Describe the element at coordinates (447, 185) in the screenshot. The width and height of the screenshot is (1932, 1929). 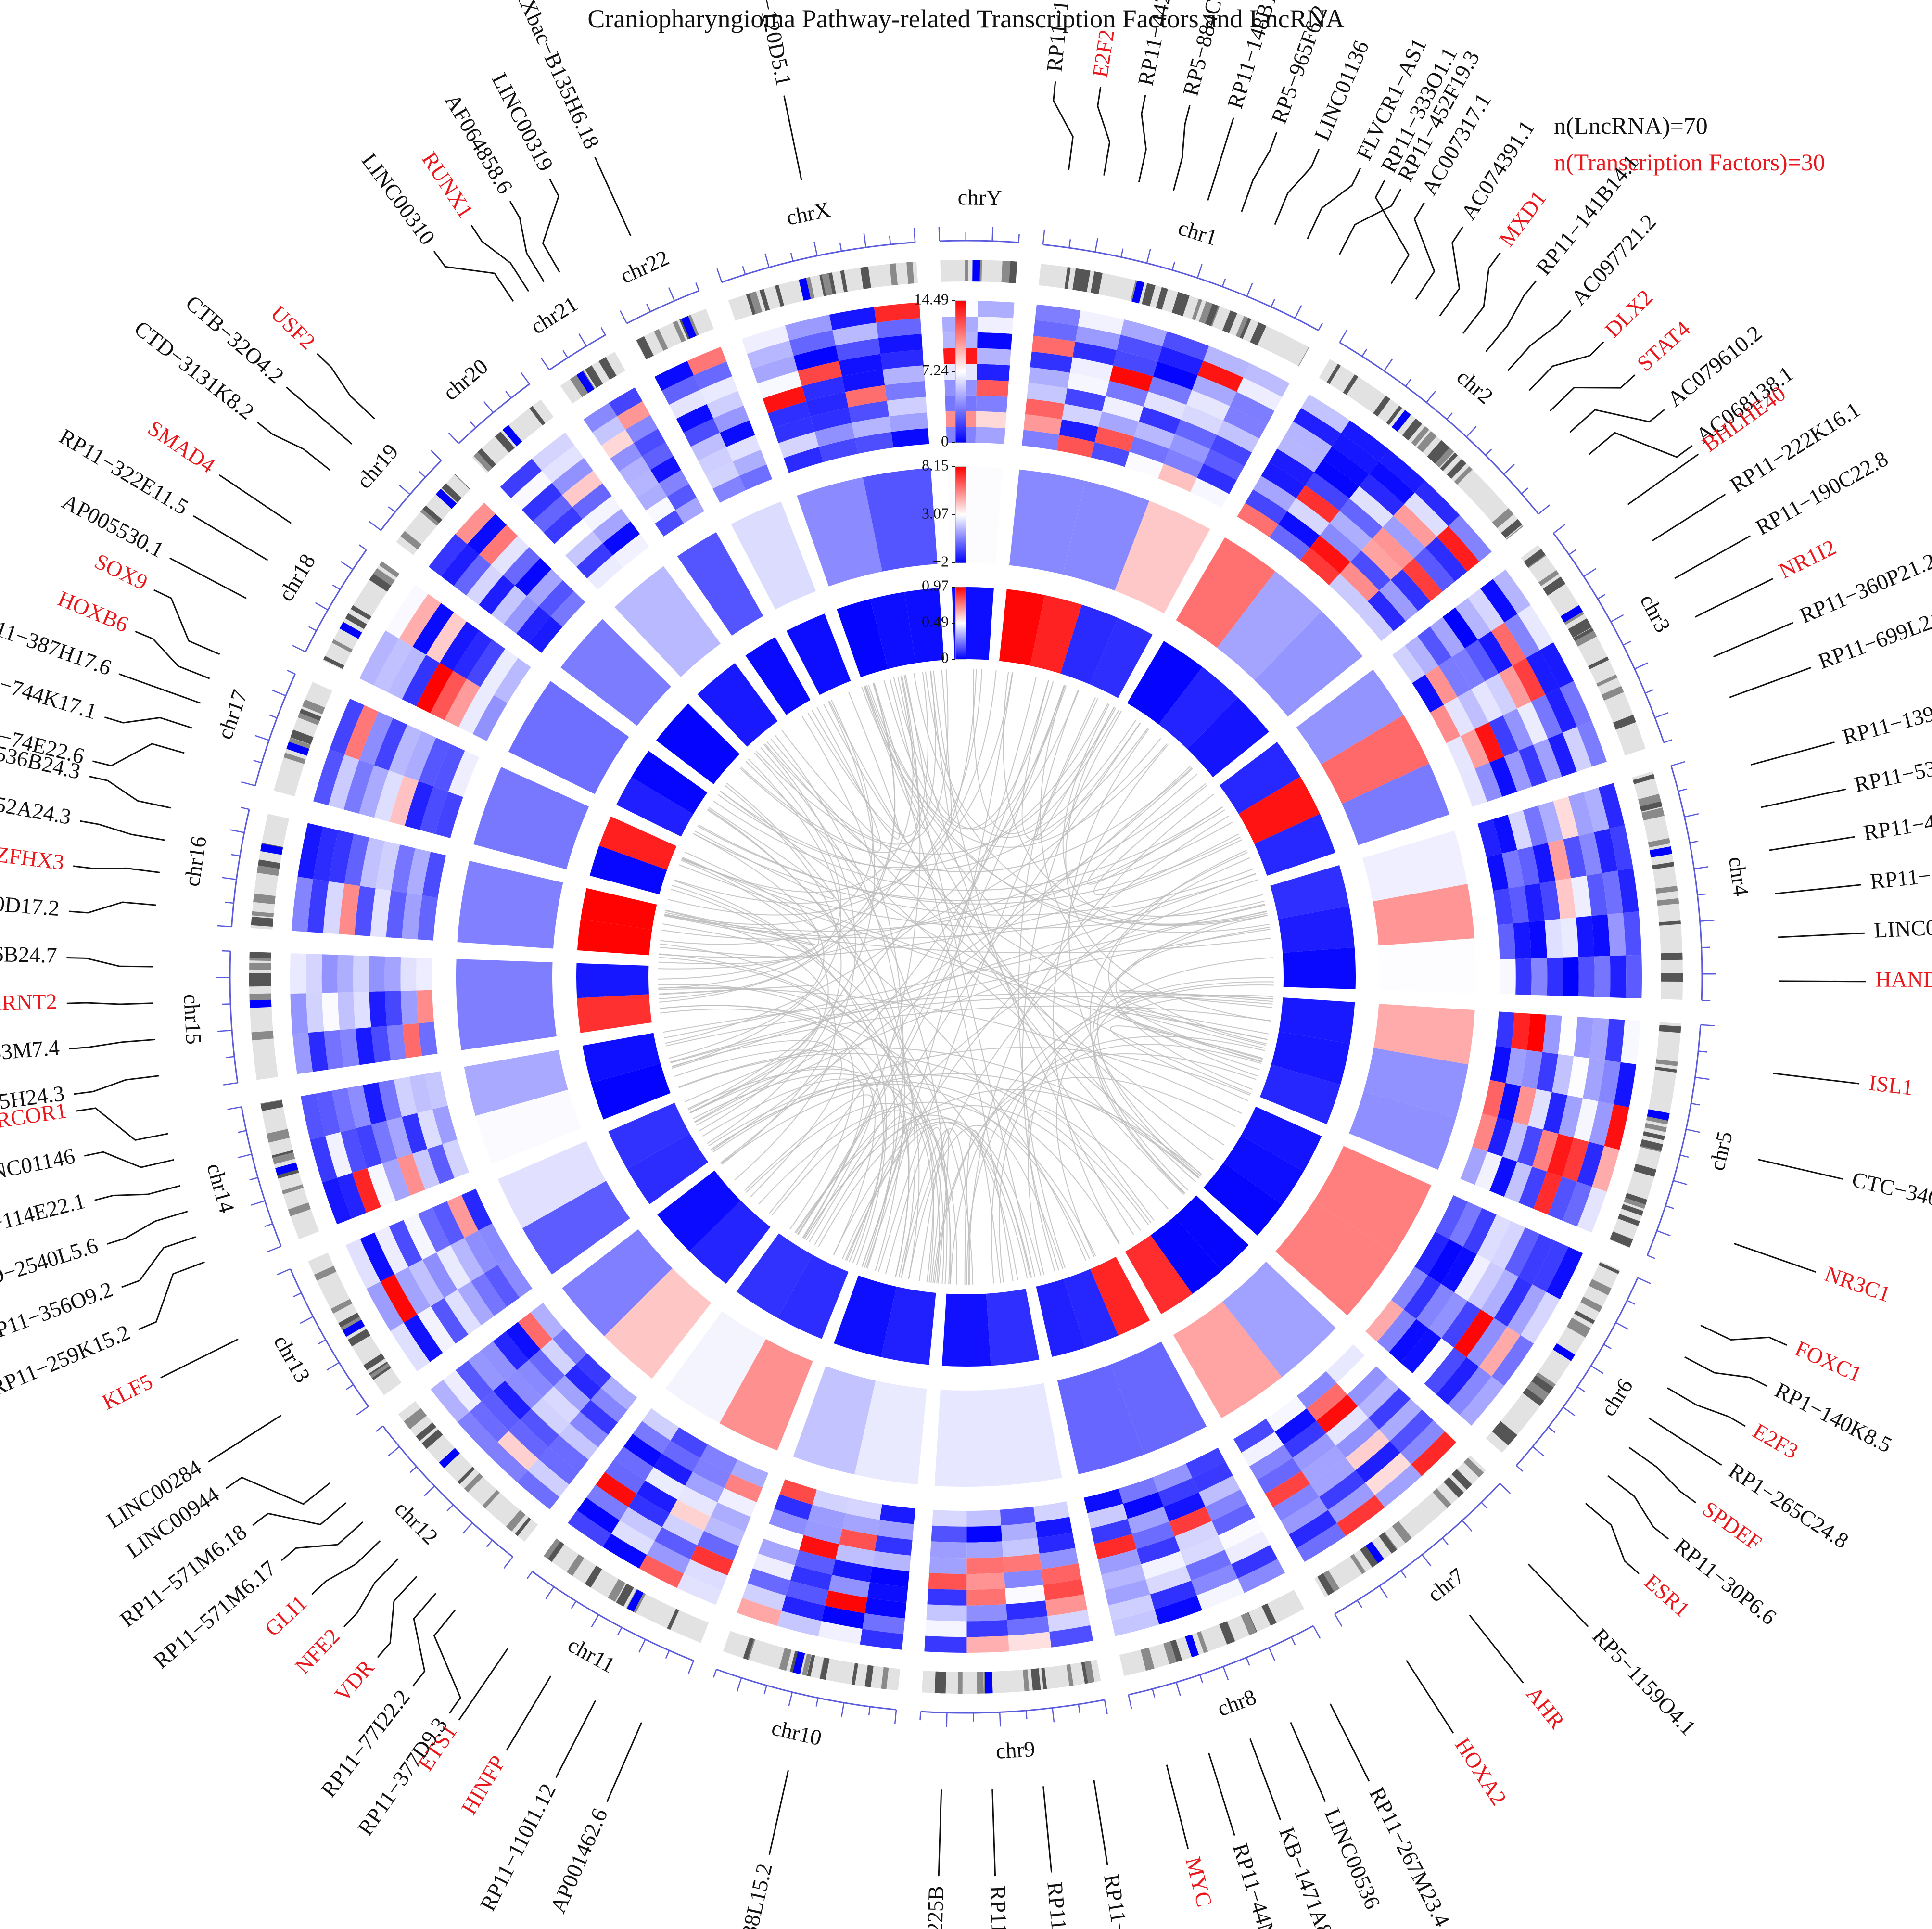
I see `tf-gene-label: RUNX1` at that location.